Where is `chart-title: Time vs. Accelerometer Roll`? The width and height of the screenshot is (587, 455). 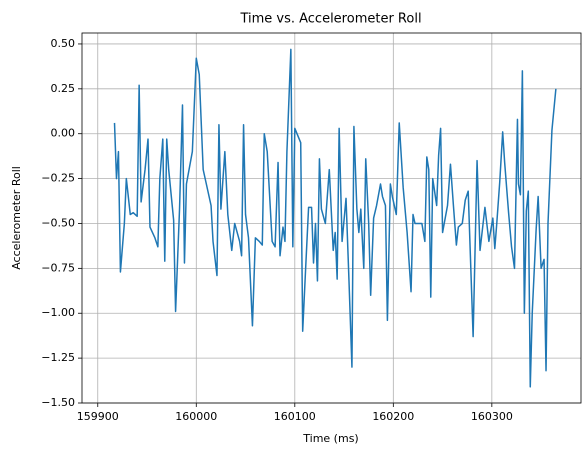 chart-title: Time vs. Accelerometer Roll is located at coordinates (330, 19).